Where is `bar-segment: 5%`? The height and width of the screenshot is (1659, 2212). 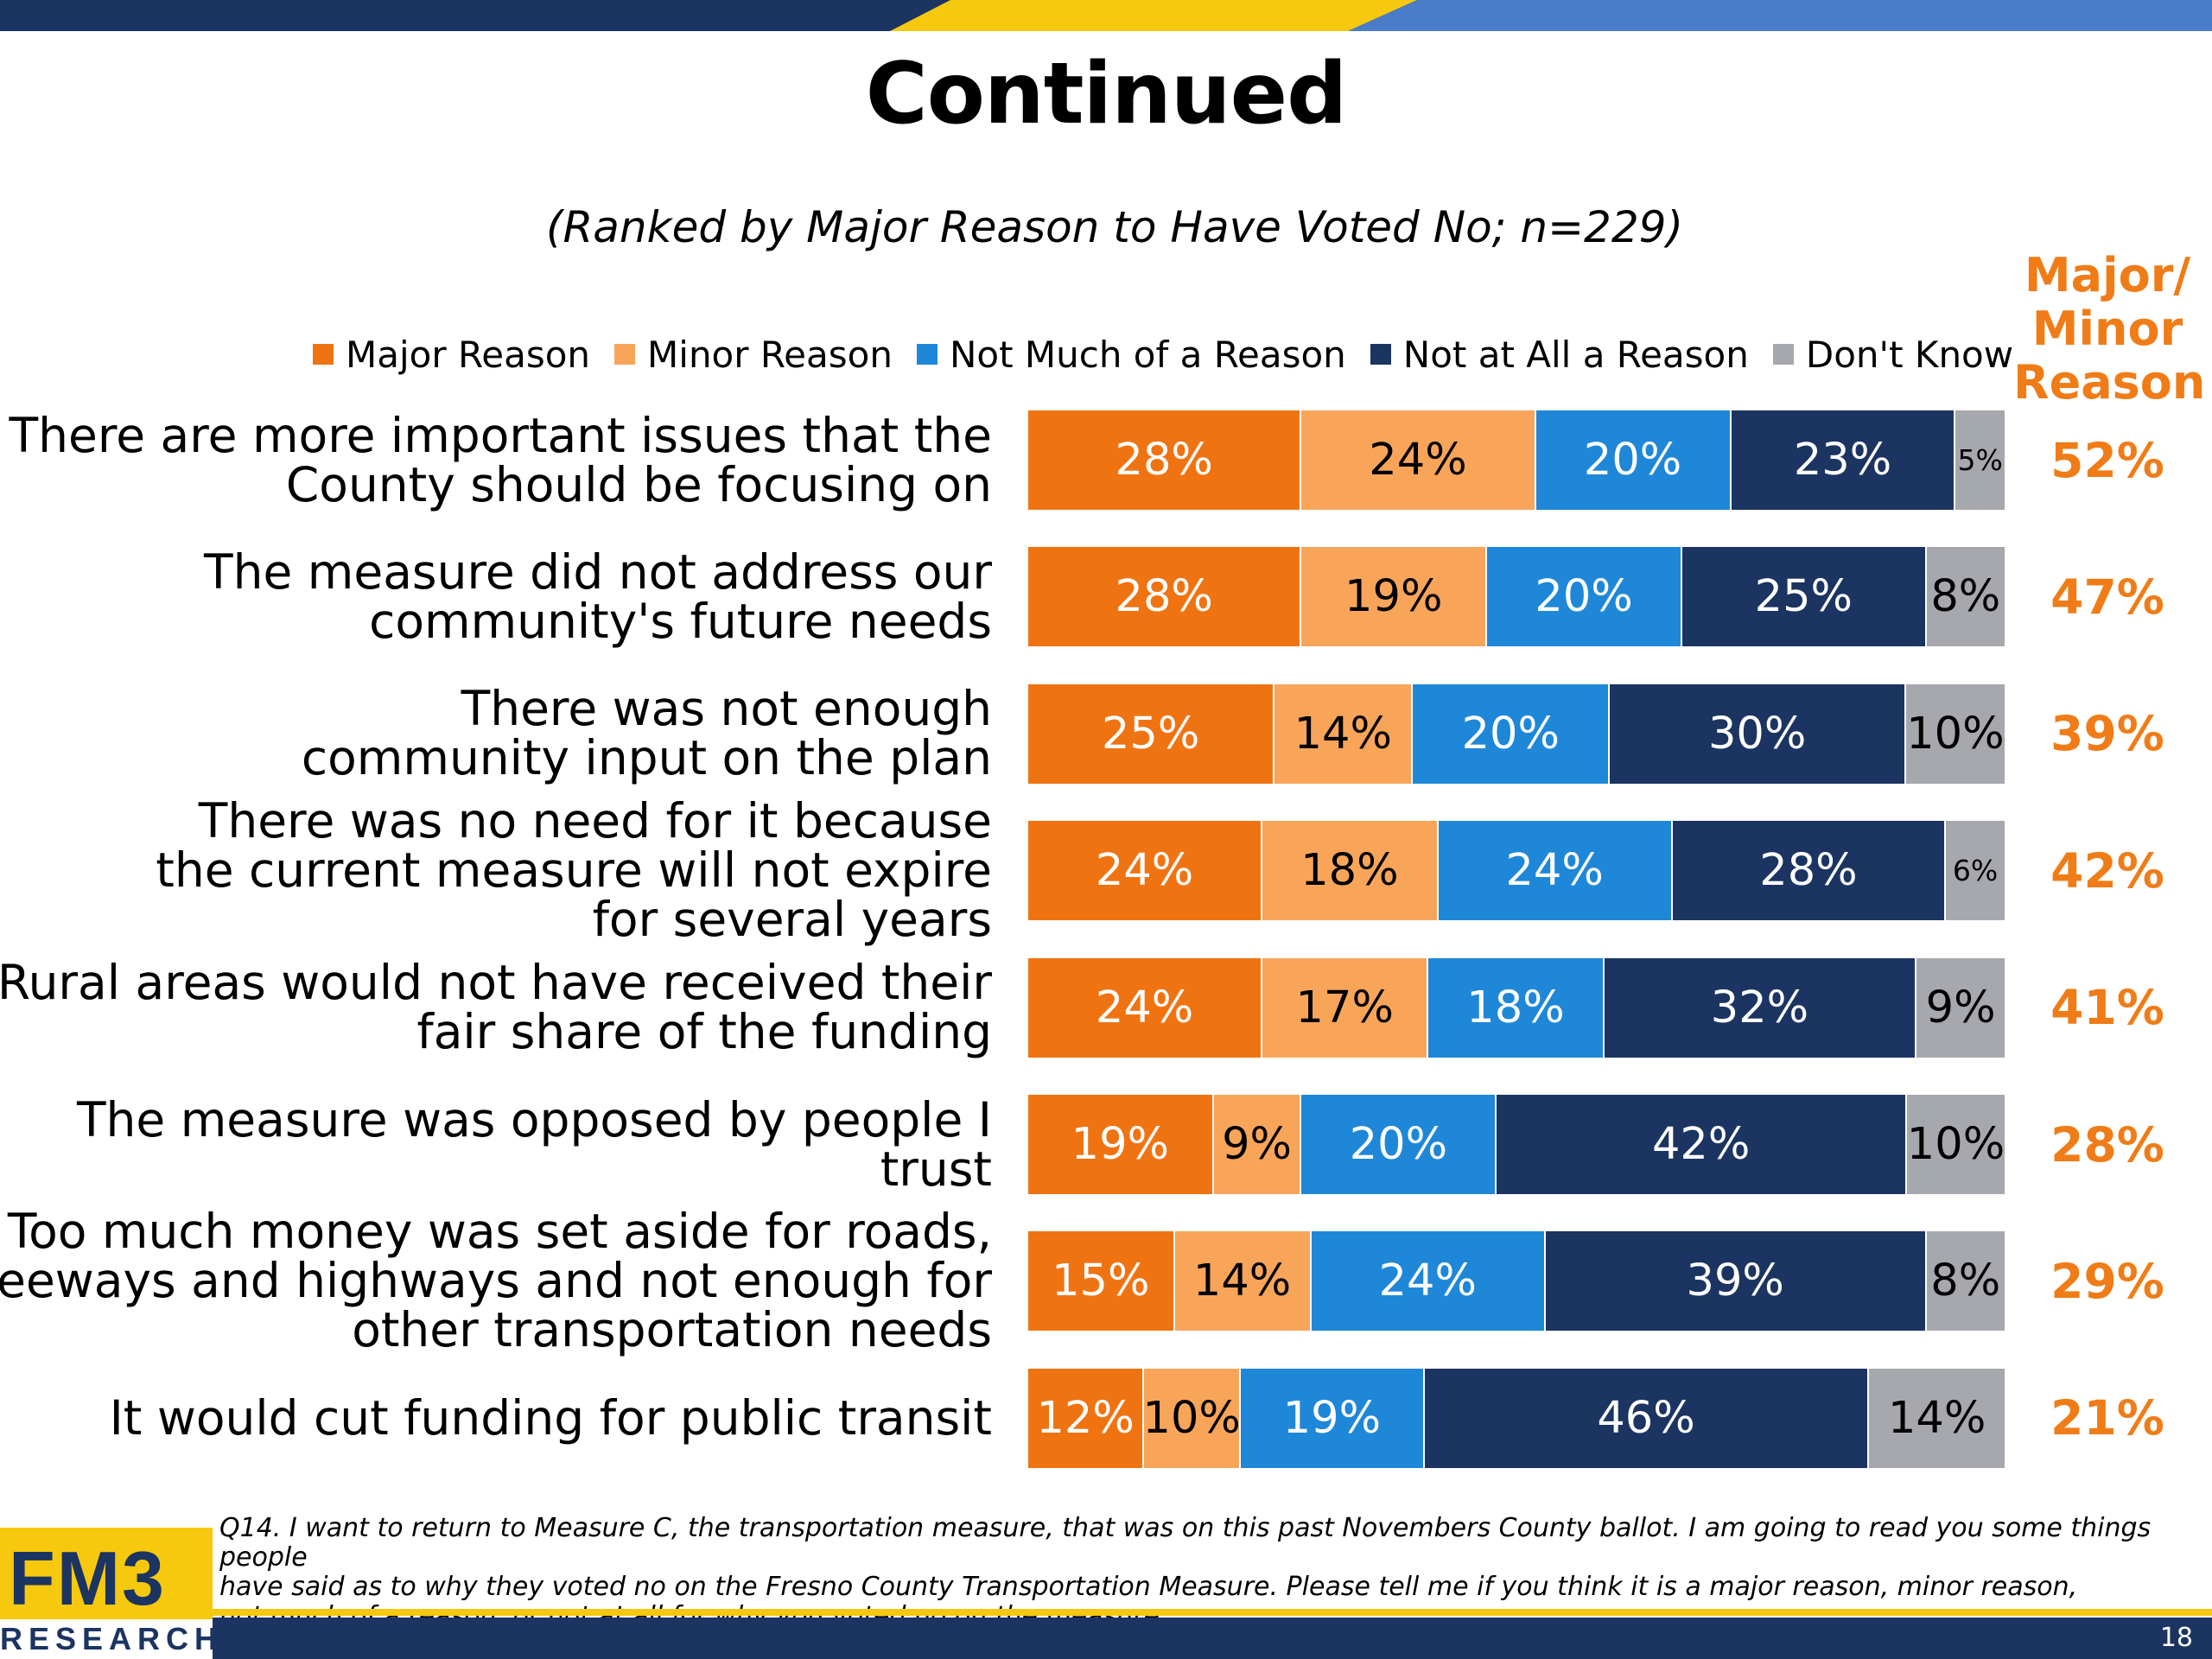 bar-segment: 5% is located at coordinates (1980, 460).